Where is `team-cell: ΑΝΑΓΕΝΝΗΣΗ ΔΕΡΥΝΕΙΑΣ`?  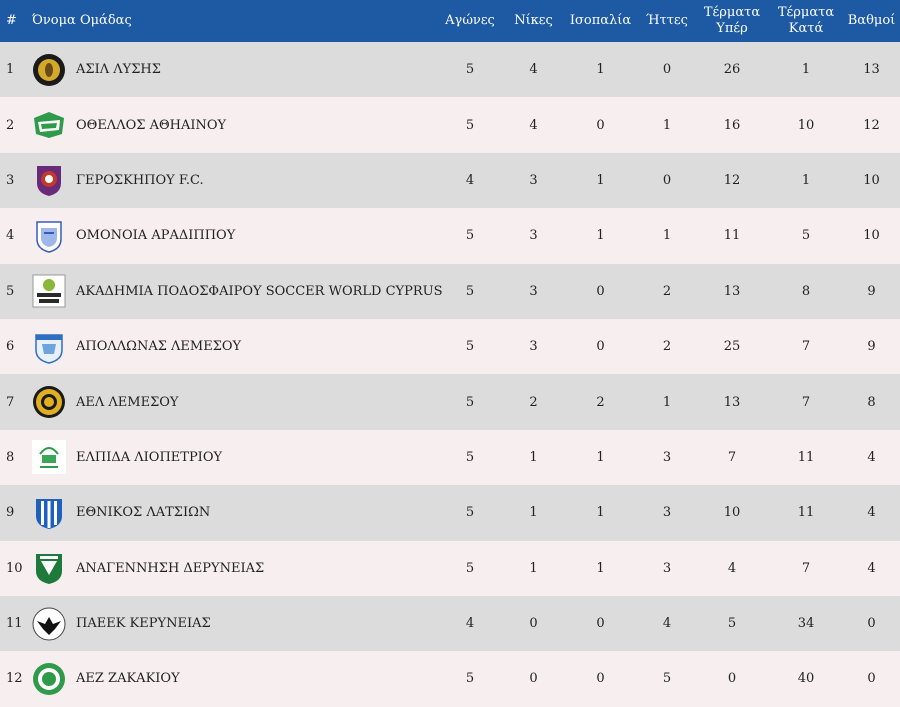
team-cell: ΑΝΑΓΕΝΝΗΣΗ ΔΕΡΥΝΕΙΑΣ is located at coordinates (232, 568).